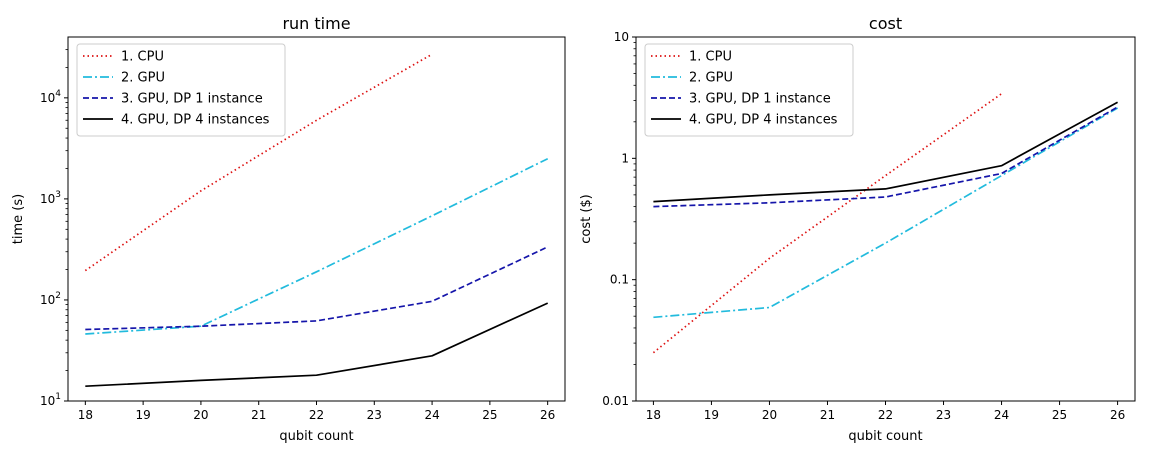 The image size is (1150, 449). I want to click on y-tick-label: 10³, so click(50, 198).